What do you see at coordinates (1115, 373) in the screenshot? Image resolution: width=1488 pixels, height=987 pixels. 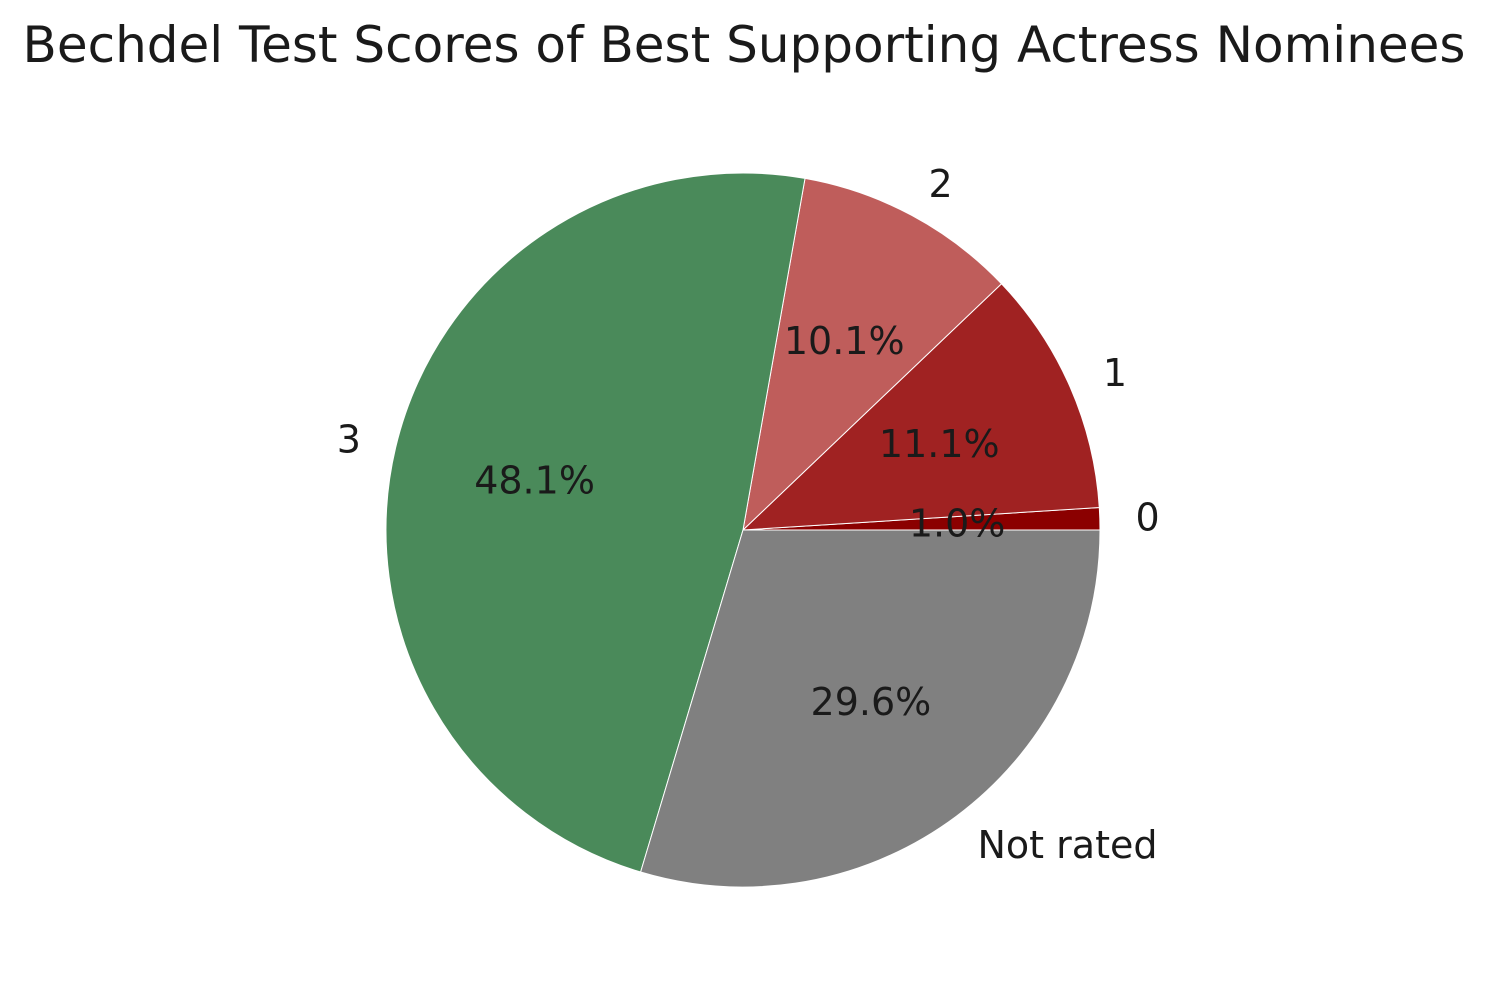 I see `category-label: 1` at bounding box center [1115, 373].